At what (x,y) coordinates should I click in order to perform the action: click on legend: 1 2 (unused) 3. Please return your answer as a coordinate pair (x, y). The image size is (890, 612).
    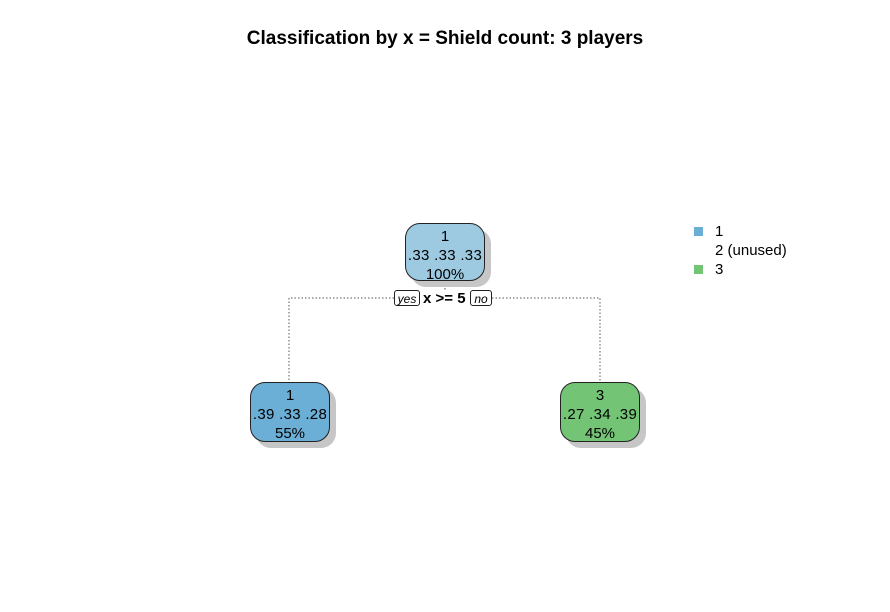
    Looking at the image, I should click on (740, 250).